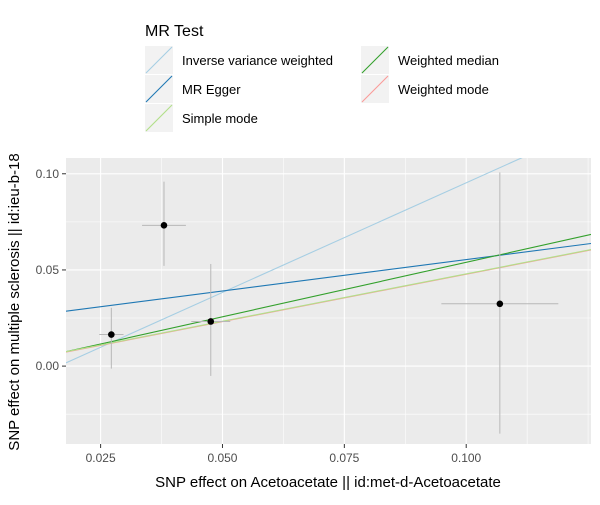 Image resolution: width=600 pixels, height=505 pixels. What do you see at coordinates (101, 458) in the screenshot?
I see `x-tick-label: 0.025` at bounding box center [101, 458].